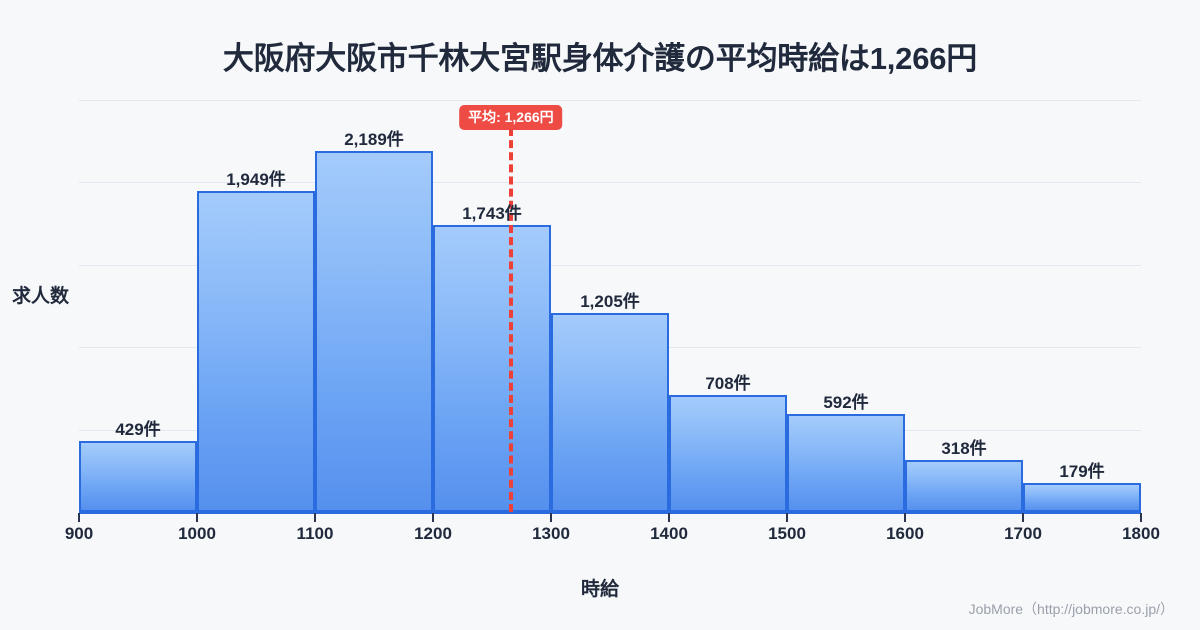 Image resolution: width=1200 pixels, height=630 pixels. Describe the element at coordinates (374, 140) in the screenshot. I see `bar-value-label: 2,189件` at that location.